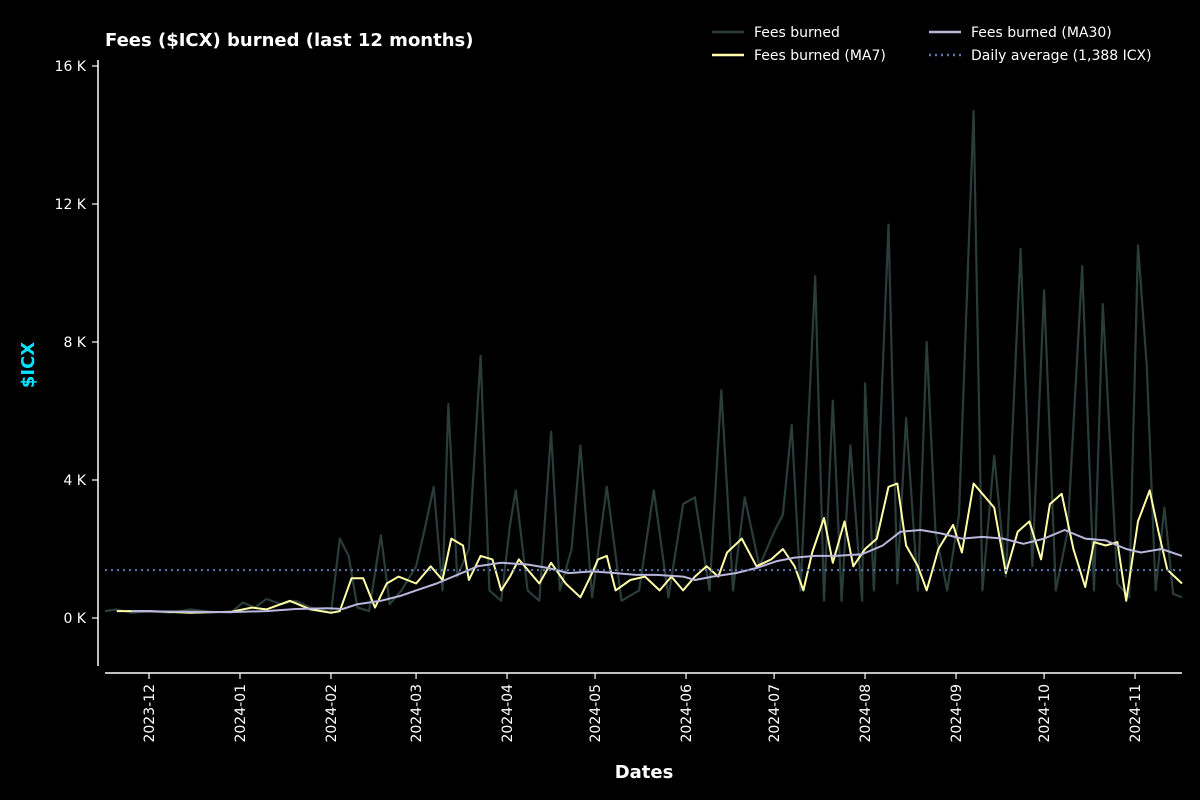 Image resolution: width=1200 pixels, height=800 pixels. What do you see at coordinates (596, 713) in the screenshot?
I see `x-tick-label: 2024-05` at bounding box center [596, 713].